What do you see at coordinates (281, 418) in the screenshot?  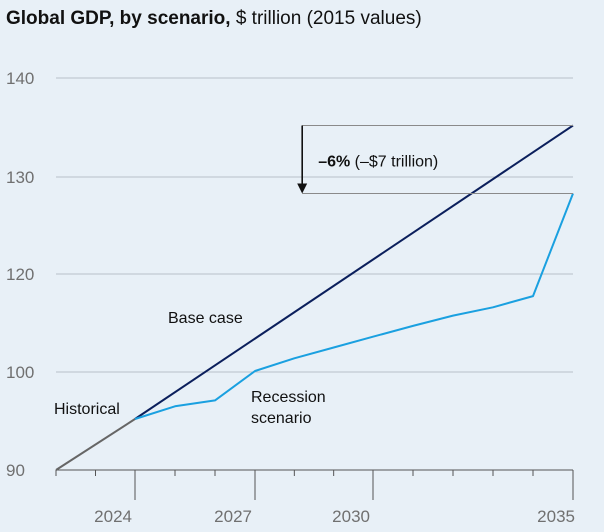 I see `recession-label-line2: scenario` at bounding box center [281, 418].